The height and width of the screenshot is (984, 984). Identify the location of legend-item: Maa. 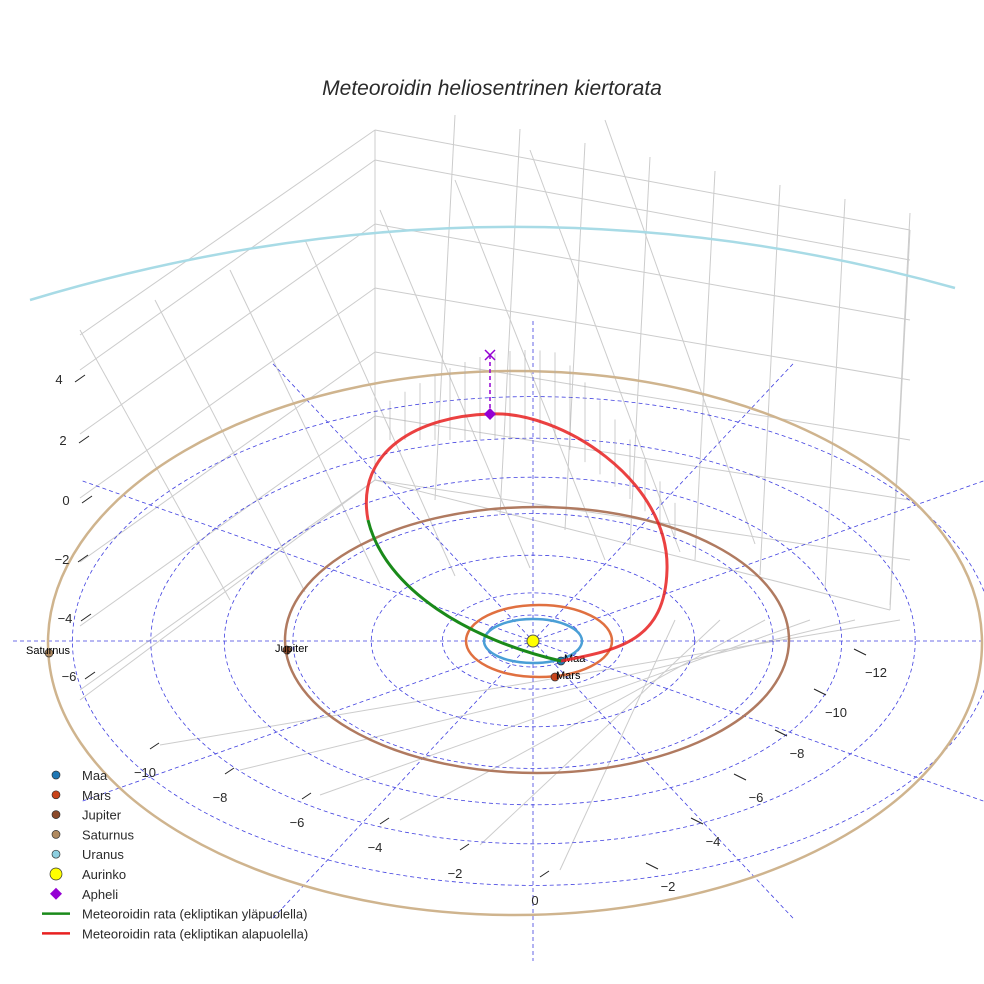
(79, 775).